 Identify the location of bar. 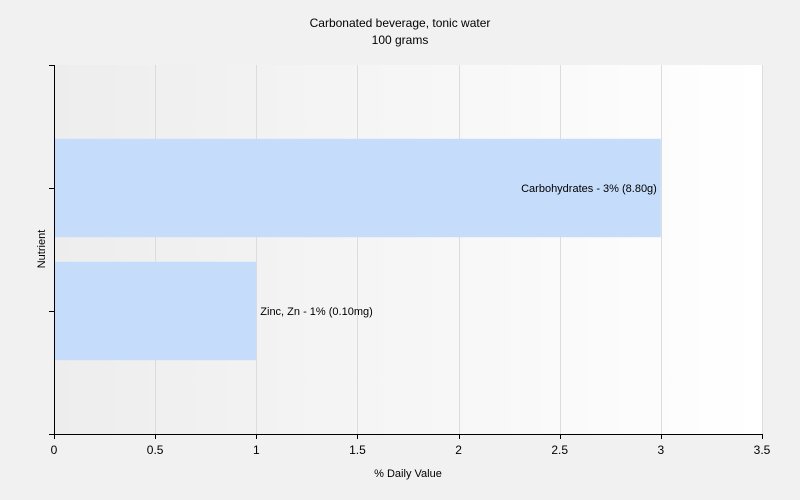
(155, 311).